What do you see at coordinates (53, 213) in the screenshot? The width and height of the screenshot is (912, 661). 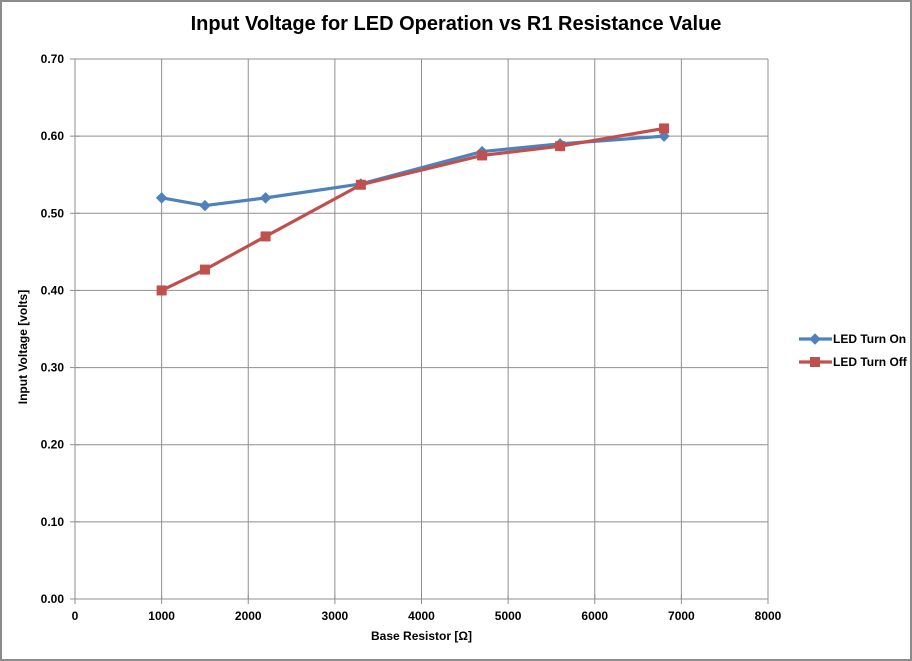 I see `y-tick-label: 0.50` at bounding box center [53, 213].